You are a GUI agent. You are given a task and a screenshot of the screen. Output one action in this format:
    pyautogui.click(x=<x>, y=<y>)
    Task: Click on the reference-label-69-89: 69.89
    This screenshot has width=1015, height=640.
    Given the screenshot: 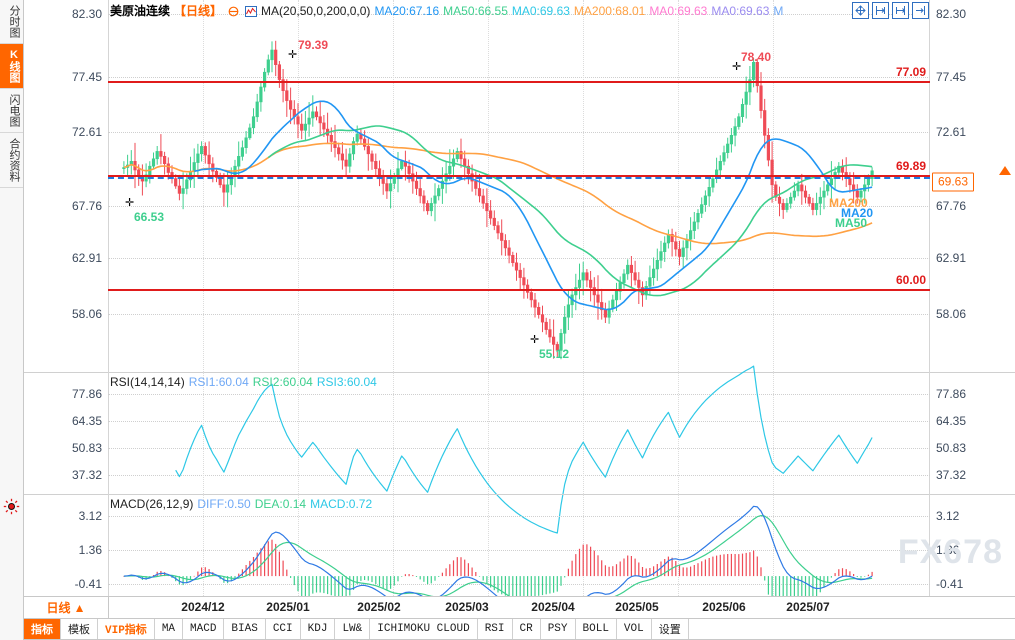 What is the action you would take?
    pyautogui.click(x=910, y=166)
    